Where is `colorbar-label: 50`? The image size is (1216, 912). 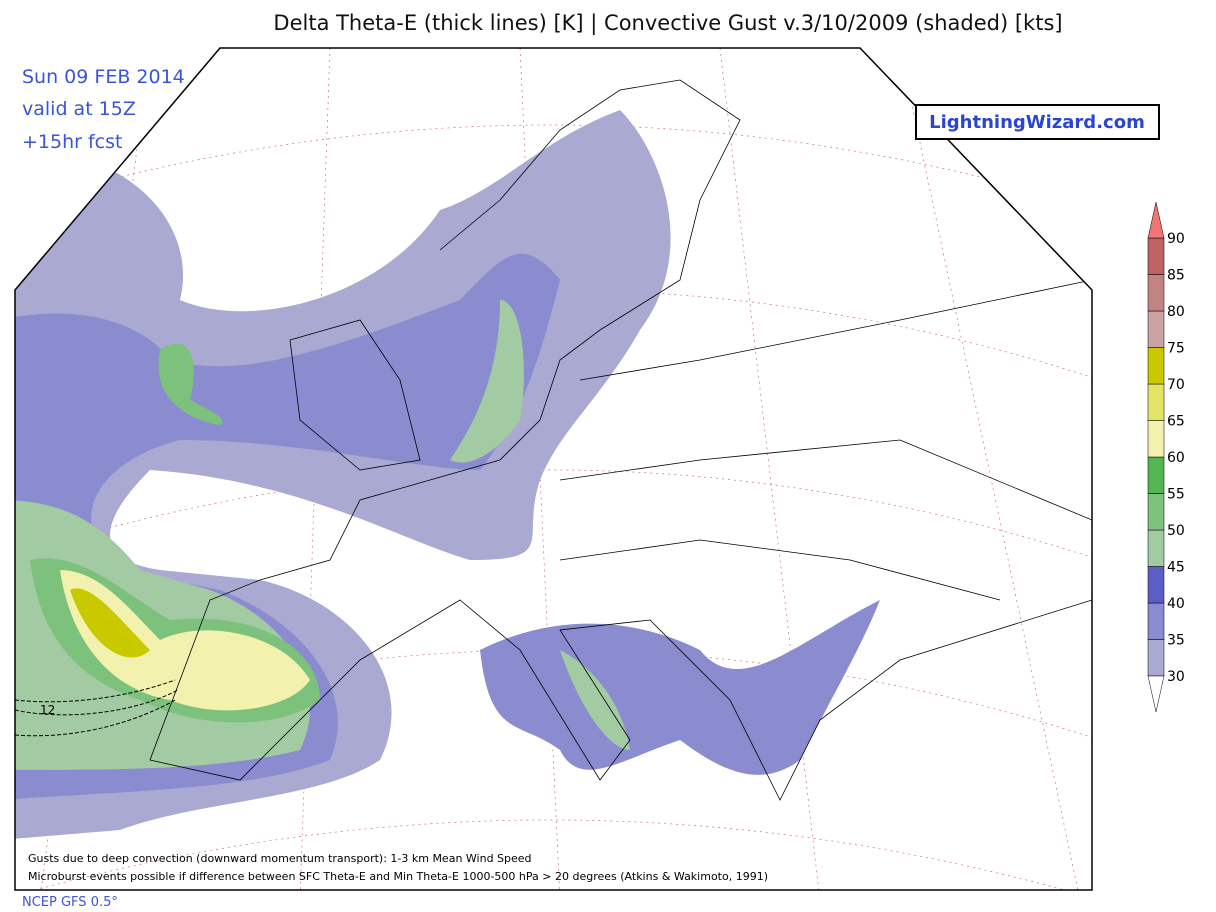 colorbar-label: 50 is located at coordinates (1176, 531).